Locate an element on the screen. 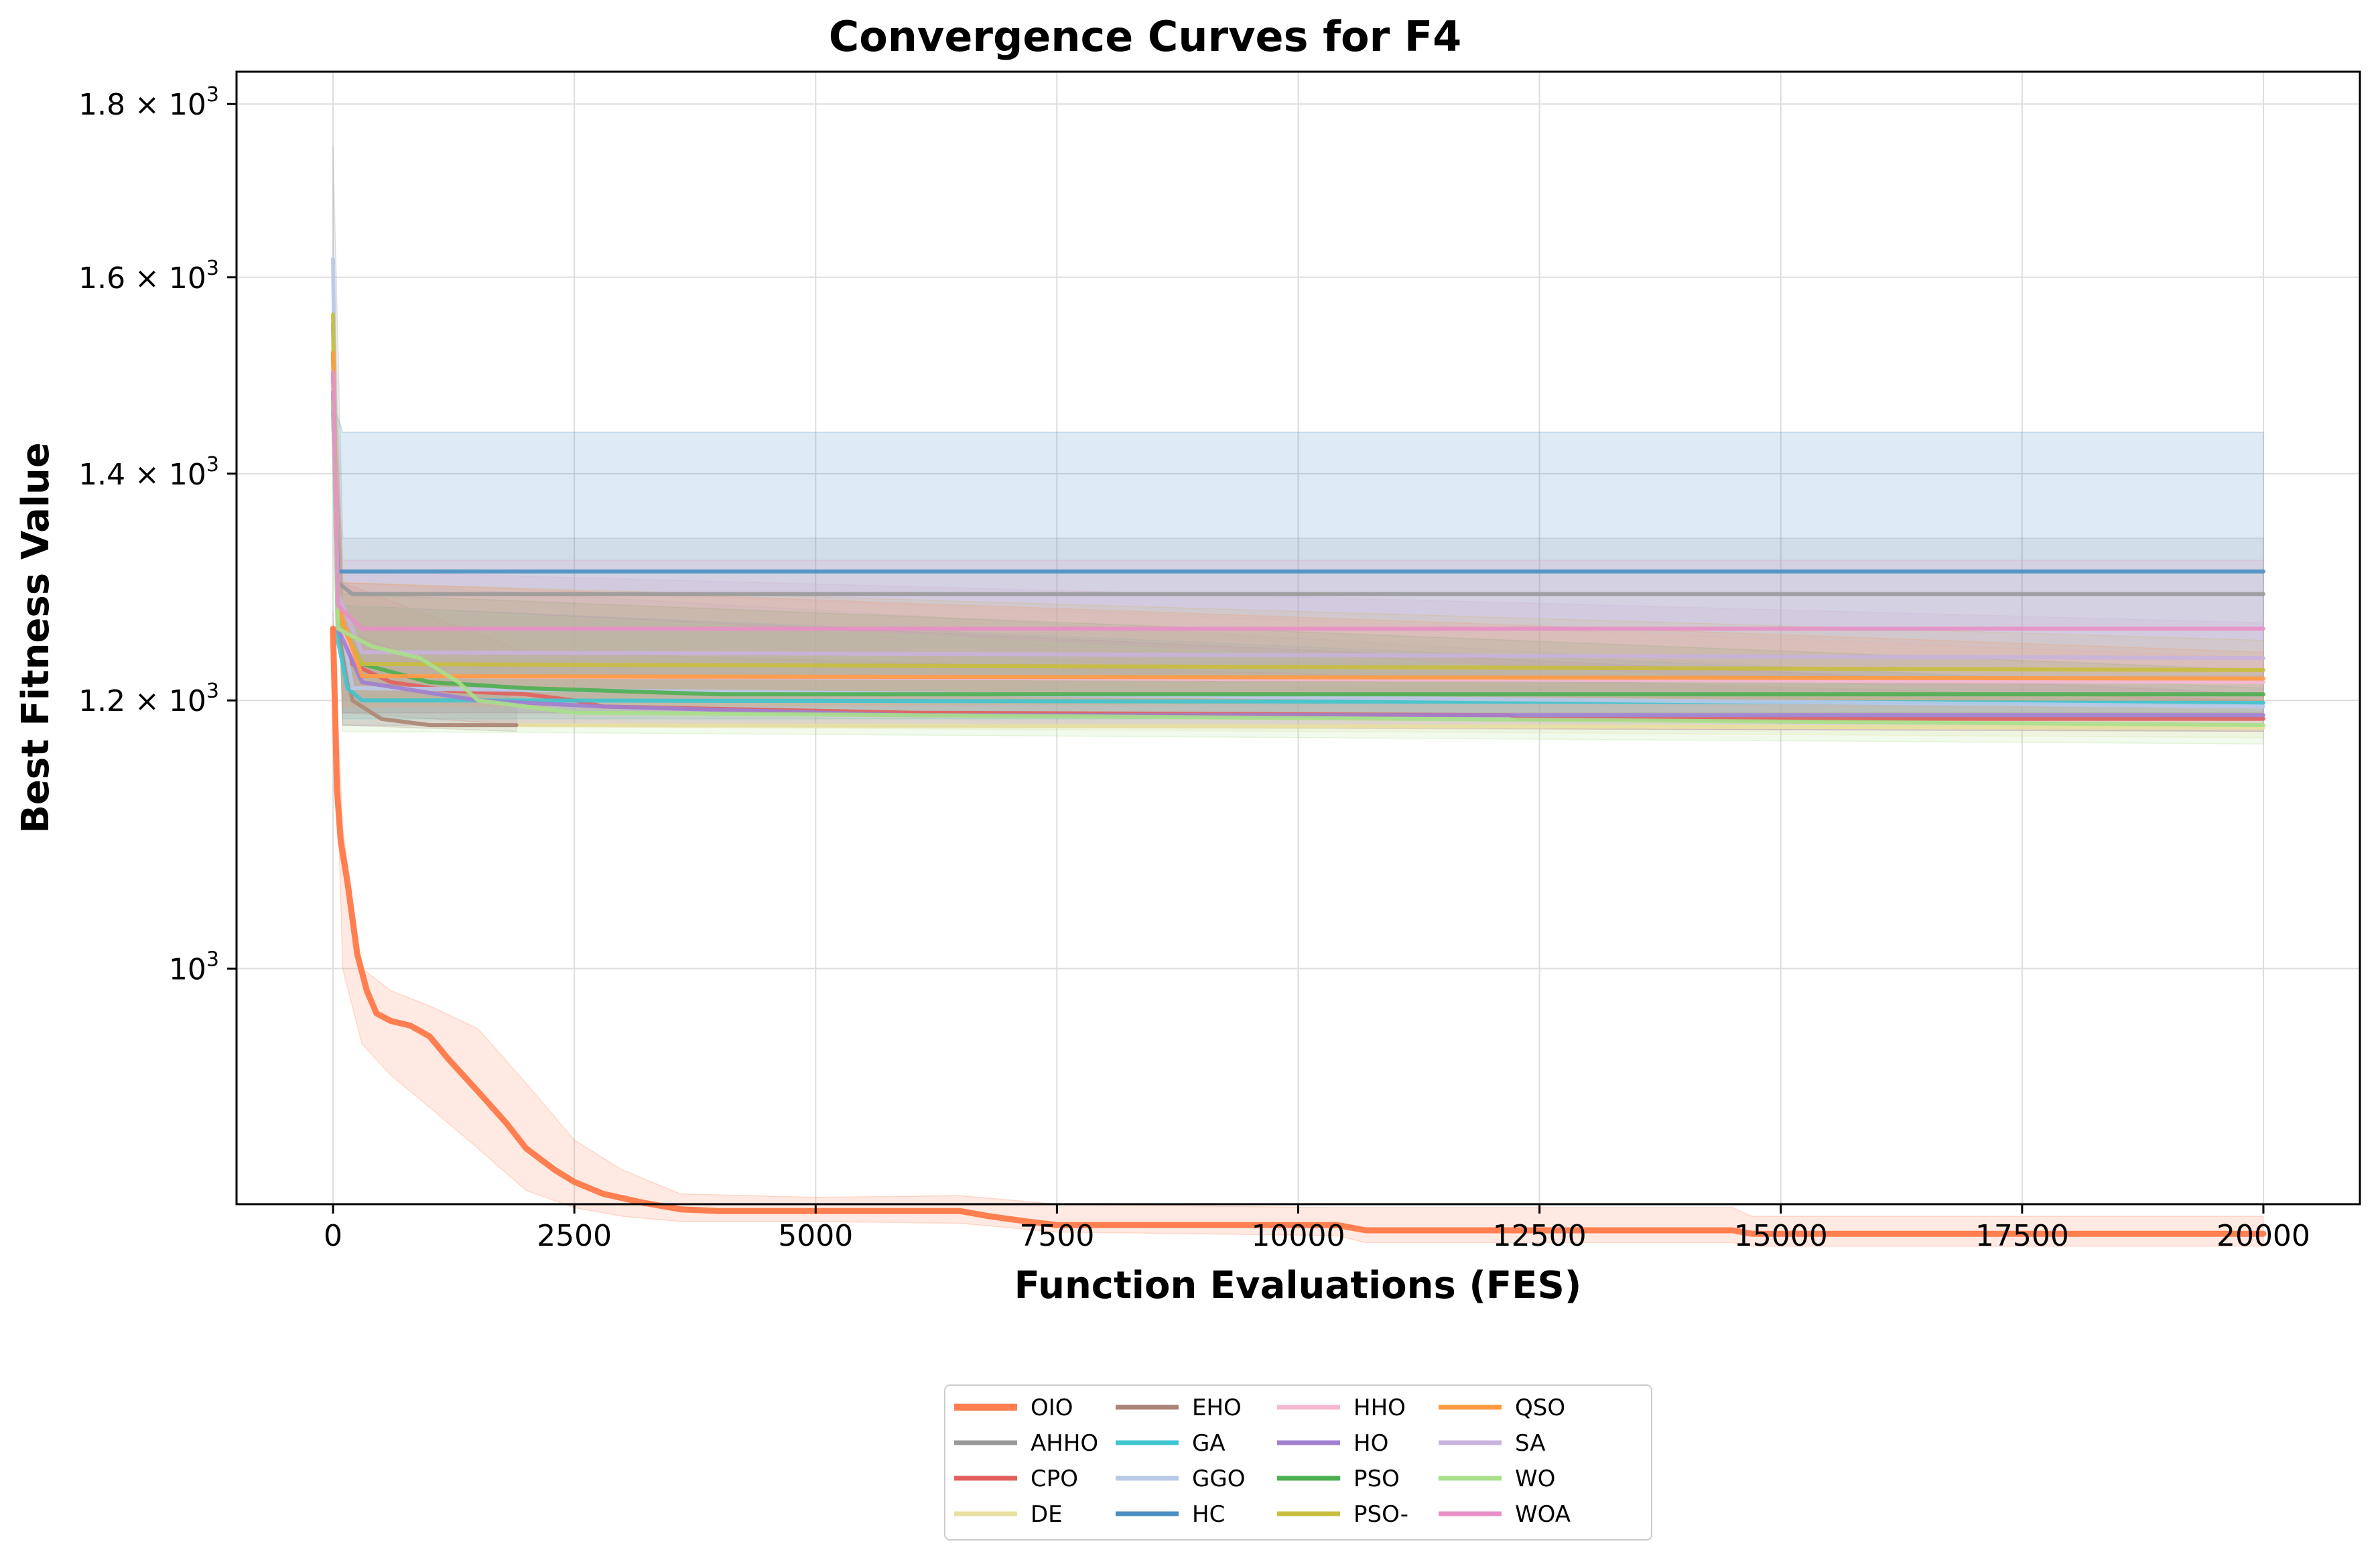 Image resolution: width=2380 pixels, height=1560 pixels. legend-label-pso: PSO is located at coordinates (1376, 1479).